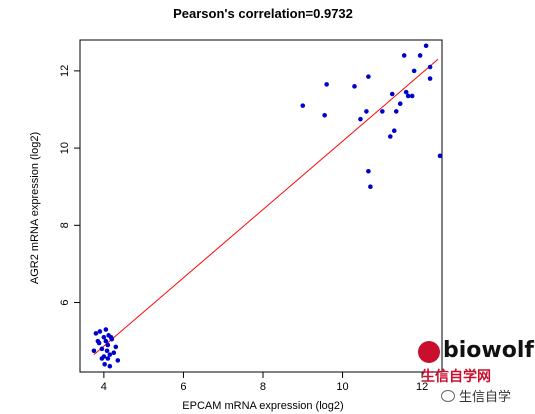 The width and height of the screenshot is (535, 414). Describe the element at coordinates (65, 225) in the screenshot. I see `y-tick-label: 8` at that location.